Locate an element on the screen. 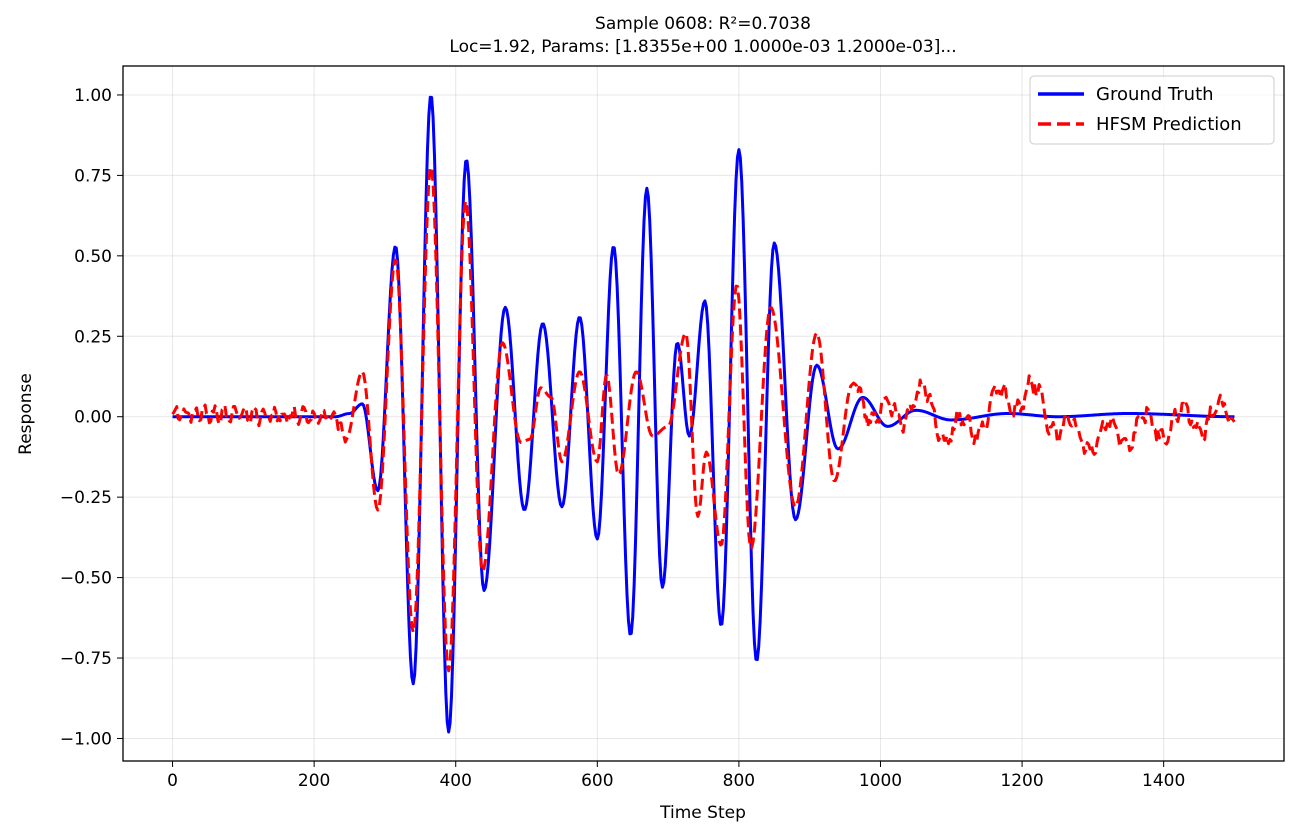 Image resolution: width=1299 pixels, height=837 pixels. y-axis-label: Response is located at coordinates (26, 414).